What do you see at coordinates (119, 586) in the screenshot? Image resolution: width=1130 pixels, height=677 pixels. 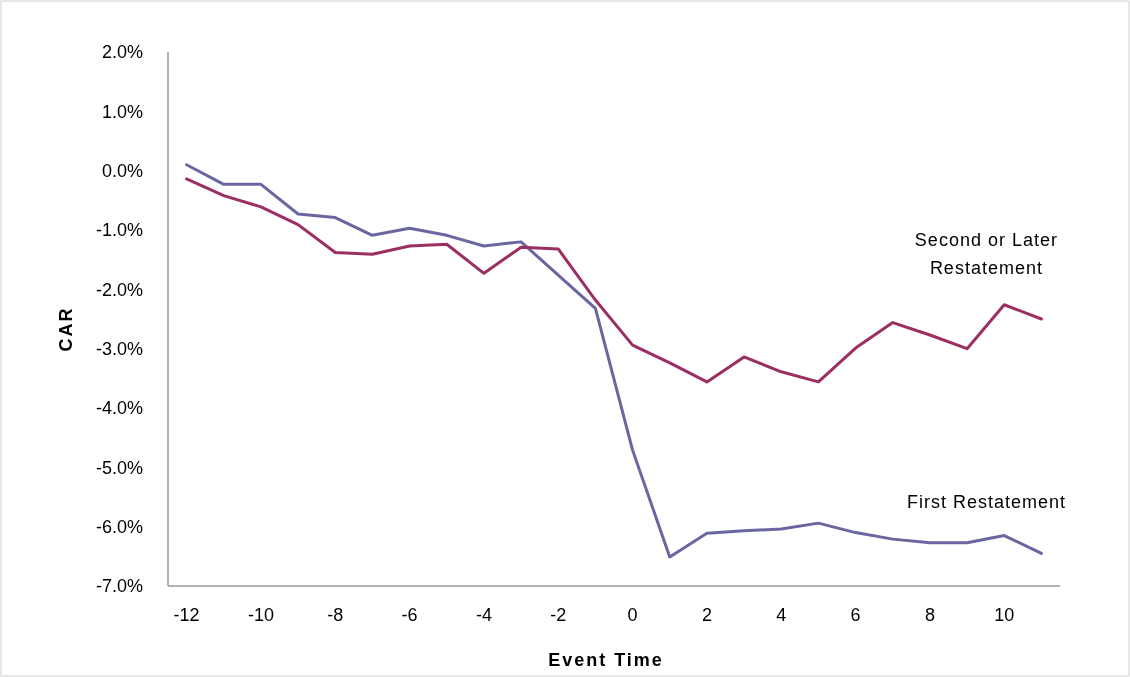 I see `y-tick-label: -7.0%` at bounding box center [119, 586].